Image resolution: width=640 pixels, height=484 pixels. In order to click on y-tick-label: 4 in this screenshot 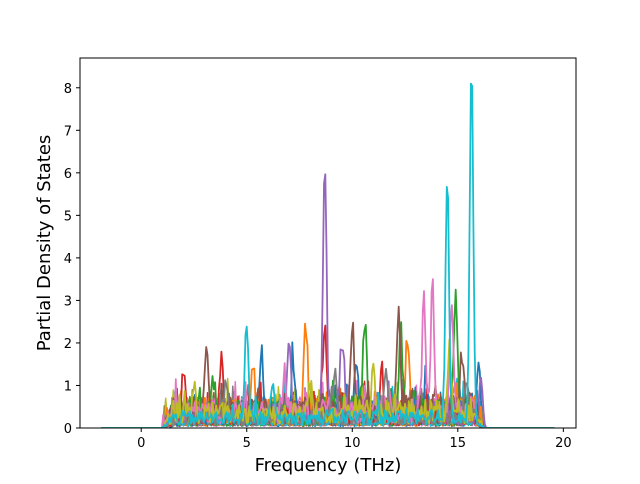, I will do `click(68, 259)`.